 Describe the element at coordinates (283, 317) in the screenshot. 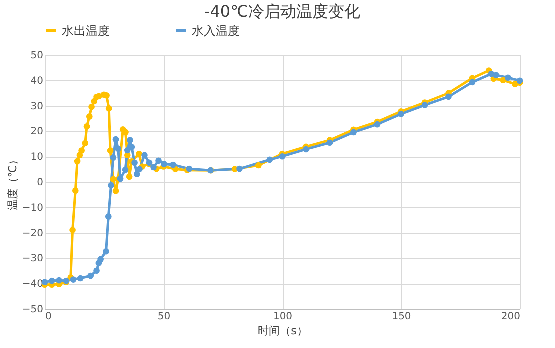

I see `x-tick-label: 100` at that location.